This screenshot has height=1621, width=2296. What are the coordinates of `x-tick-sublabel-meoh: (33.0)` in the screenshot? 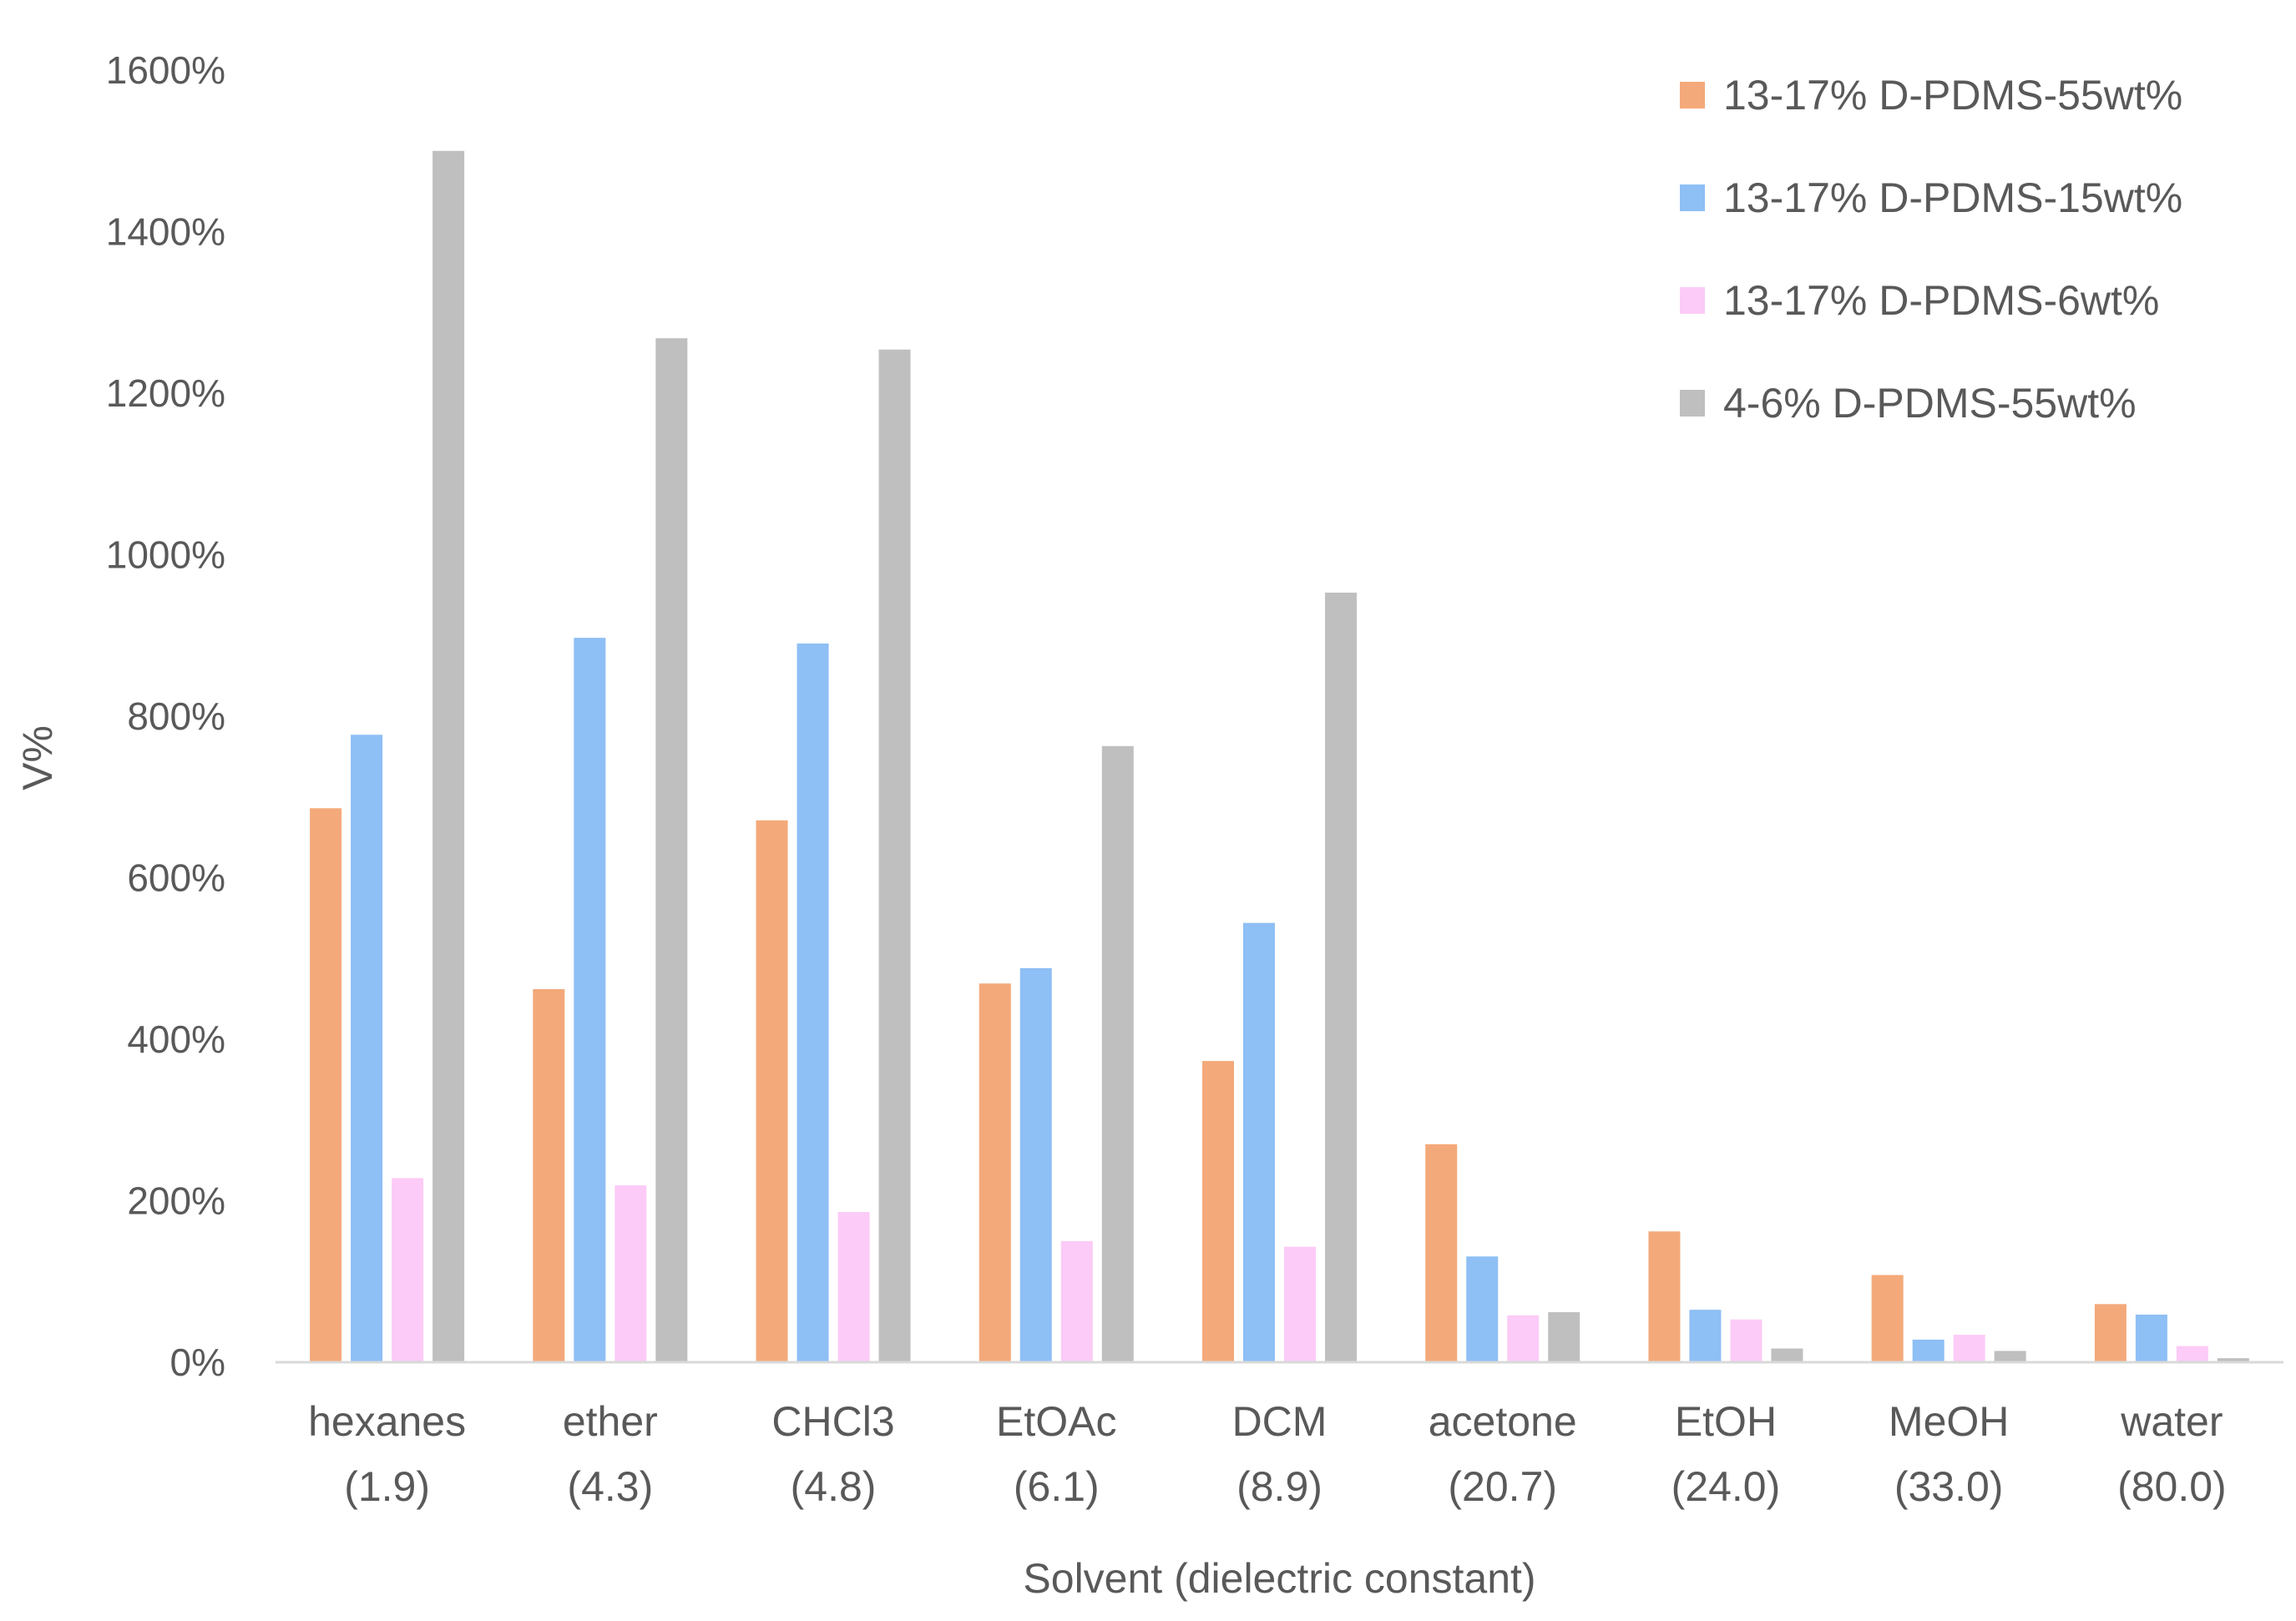 It's located at (1949, 1486).